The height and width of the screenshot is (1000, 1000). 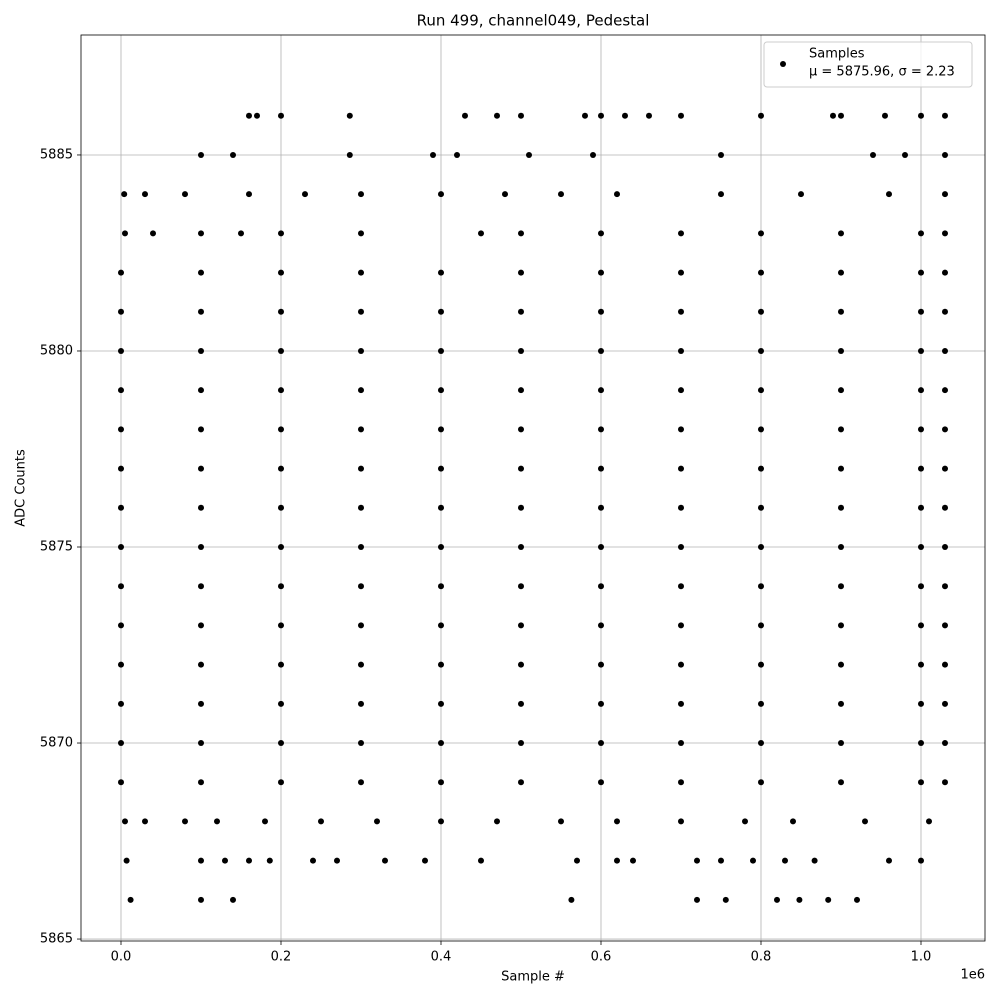 I want to click on y-tick-label: 5885, so click(x=56, y=154).